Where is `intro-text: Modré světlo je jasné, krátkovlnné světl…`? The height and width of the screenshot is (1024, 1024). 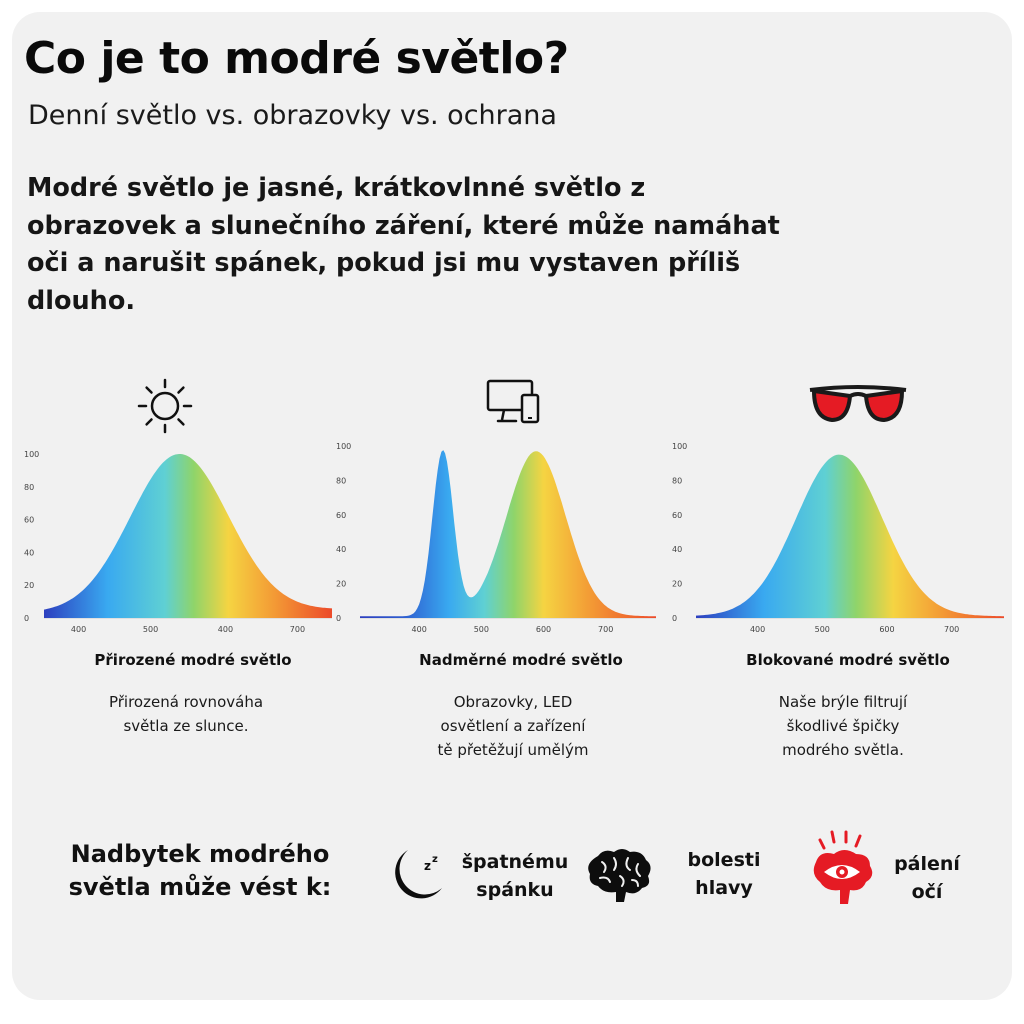
intro-text: Modré světlo je jasné, krátkovlnné světl… is located at coordinates (403, 244).